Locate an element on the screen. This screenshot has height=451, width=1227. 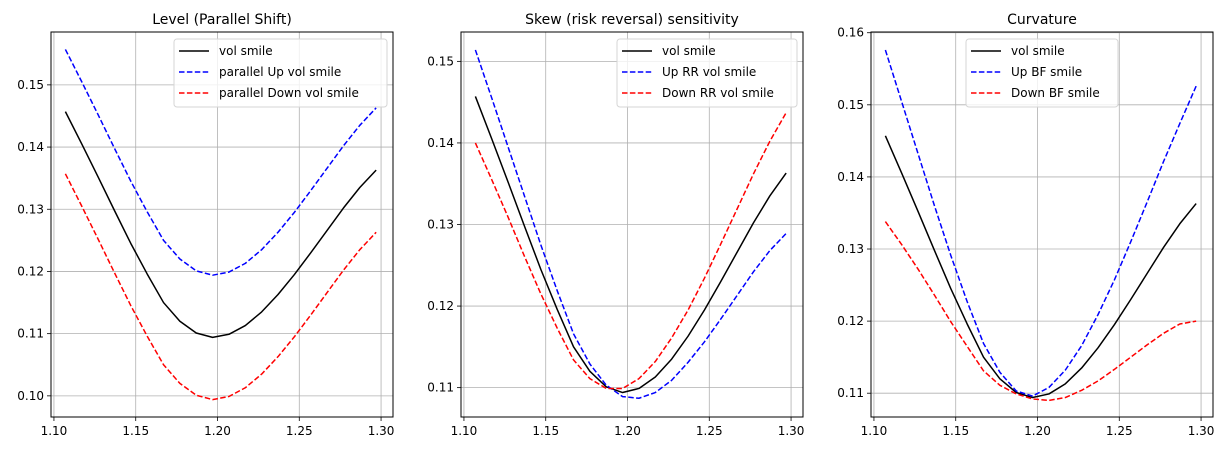
legend: vol smile Up BF smile Down BF smile is located at coordinates (1042, 73).